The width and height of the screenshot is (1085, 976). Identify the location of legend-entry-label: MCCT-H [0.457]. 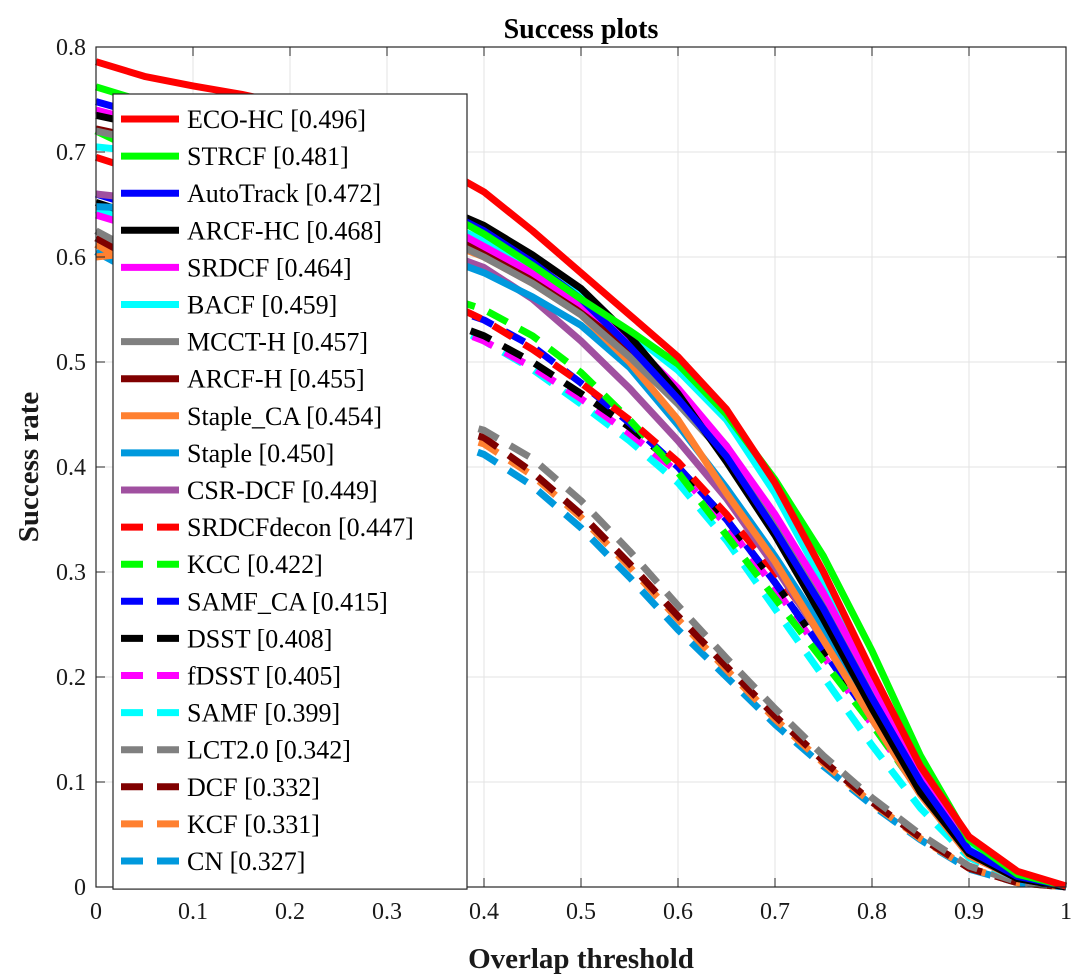
(277, 342).